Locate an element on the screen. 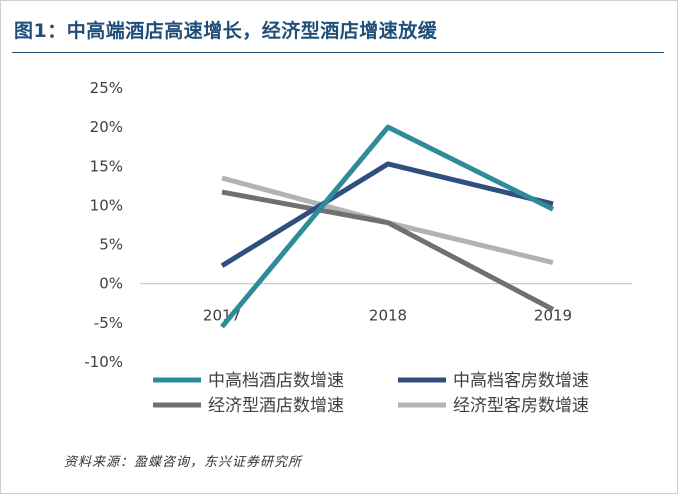 This screenshot has height=494, width=678. y-axis-ticks: 25% 20% 15% 10% 5% 0% -5% -10% is located at coordinates (103, 225).